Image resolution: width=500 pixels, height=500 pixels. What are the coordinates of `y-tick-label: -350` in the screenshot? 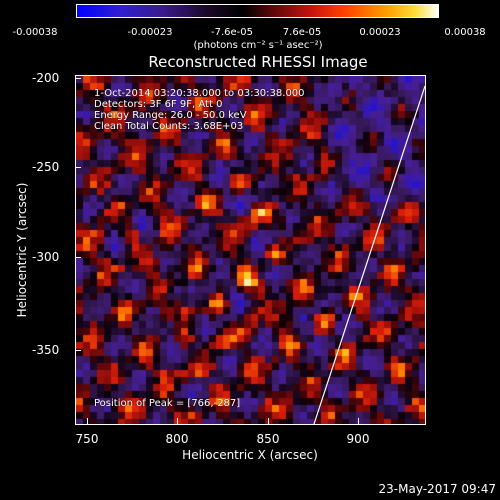 It's located at (46, 350).